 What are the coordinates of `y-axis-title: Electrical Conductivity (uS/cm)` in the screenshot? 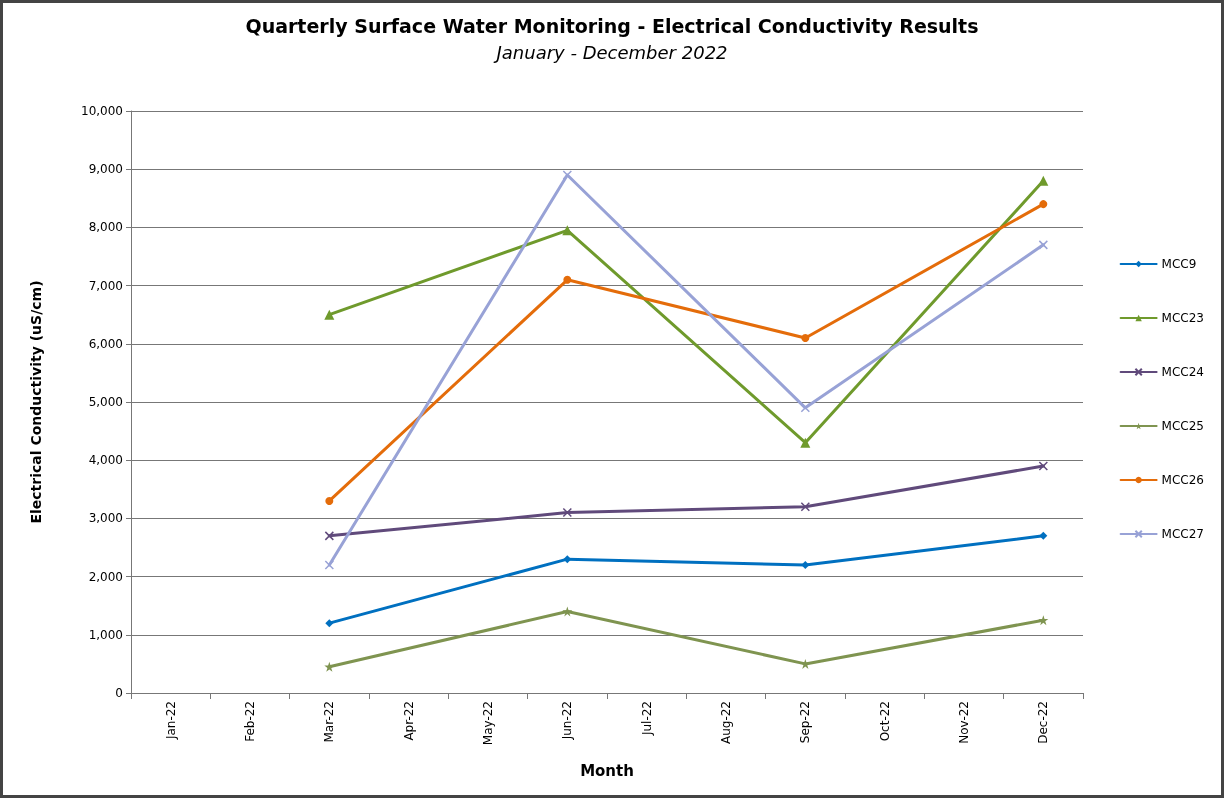 It's located at (36, 402).